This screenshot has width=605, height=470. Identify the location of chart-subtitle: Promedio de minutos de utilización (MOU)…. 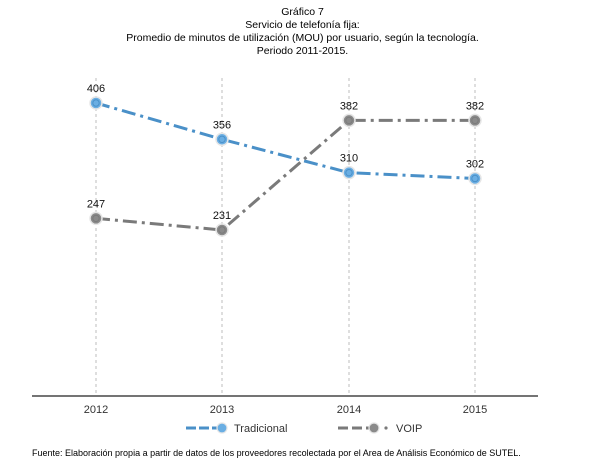
(302, 38).